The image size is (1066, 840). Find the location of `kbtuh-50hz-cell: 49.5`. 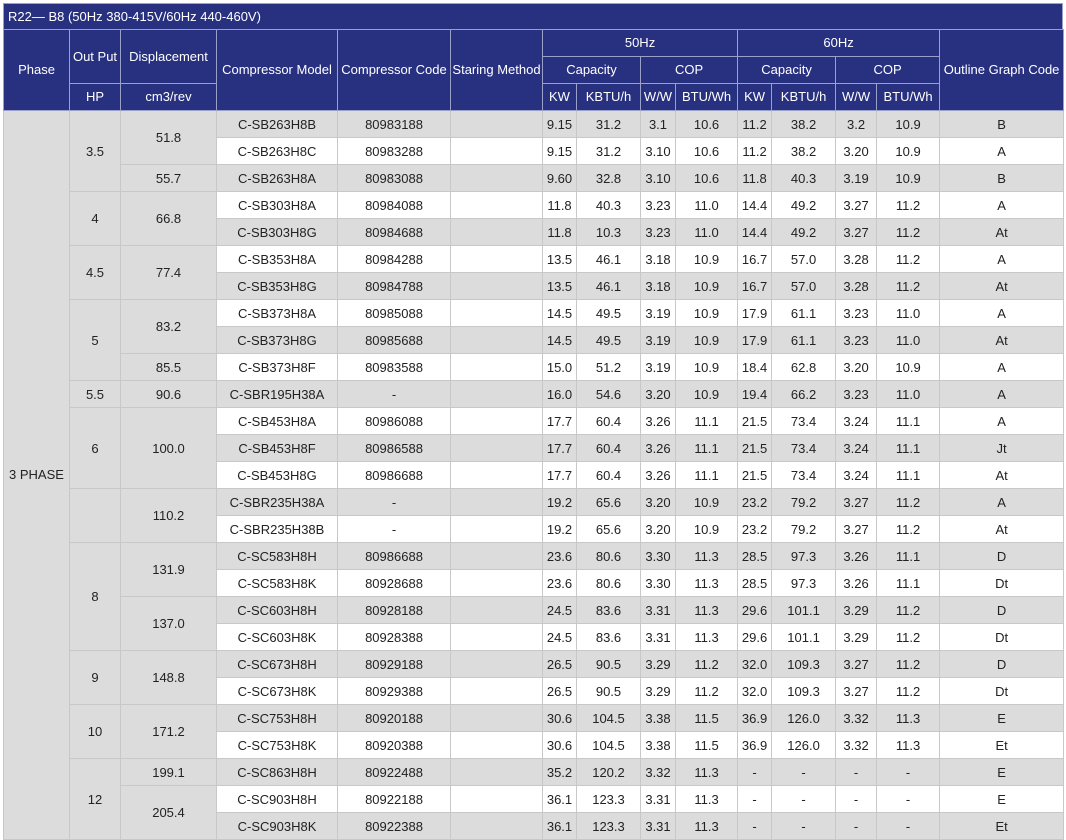

kbtuh-50hz-cell: 49.5 is located at coordinates (608, 313).